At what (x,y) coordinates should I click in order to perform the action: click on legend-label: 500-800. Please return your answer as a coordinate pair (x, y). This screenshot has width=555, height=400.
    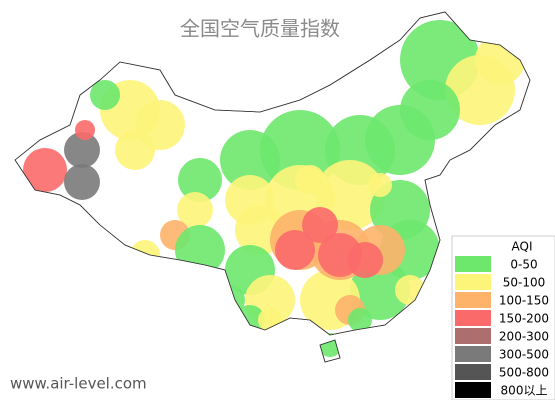
    Looking at the image, I should click on (524, 373).